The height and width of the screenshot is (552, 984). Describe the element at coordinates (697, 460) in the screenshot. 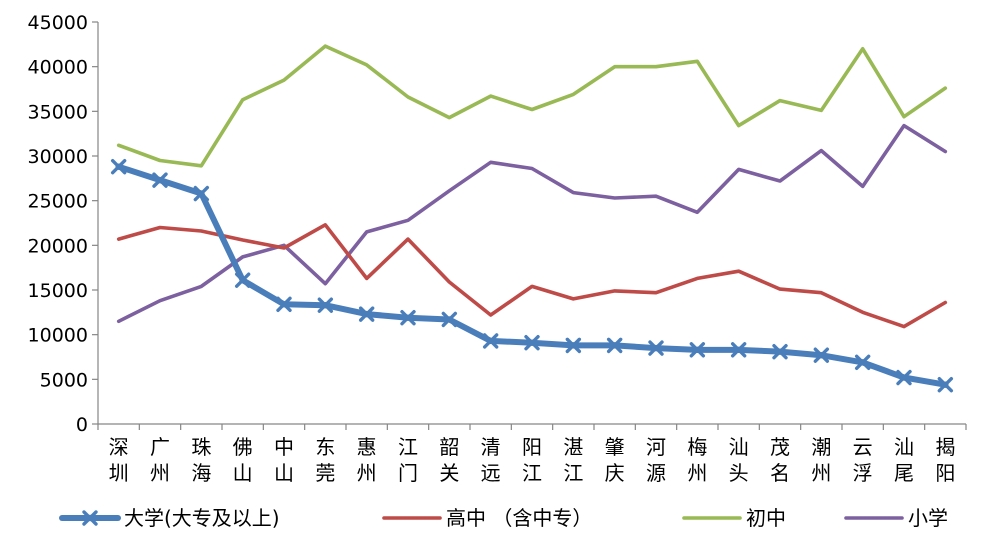

I see `x-category-label: 梅州` at that location.